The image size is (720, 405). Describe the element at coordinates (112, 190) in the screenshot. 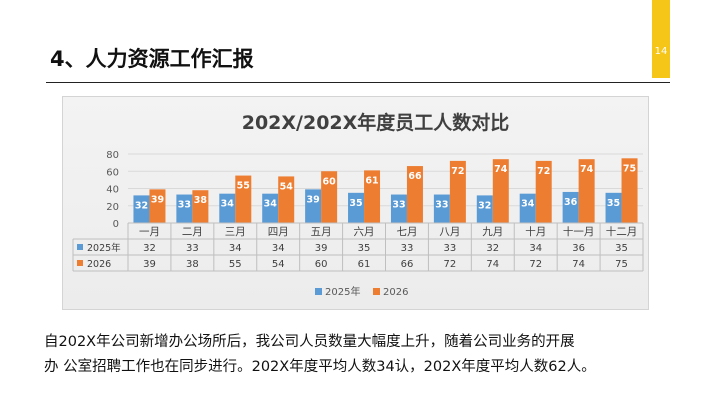

I see `y-tick-label: 40` at that location.